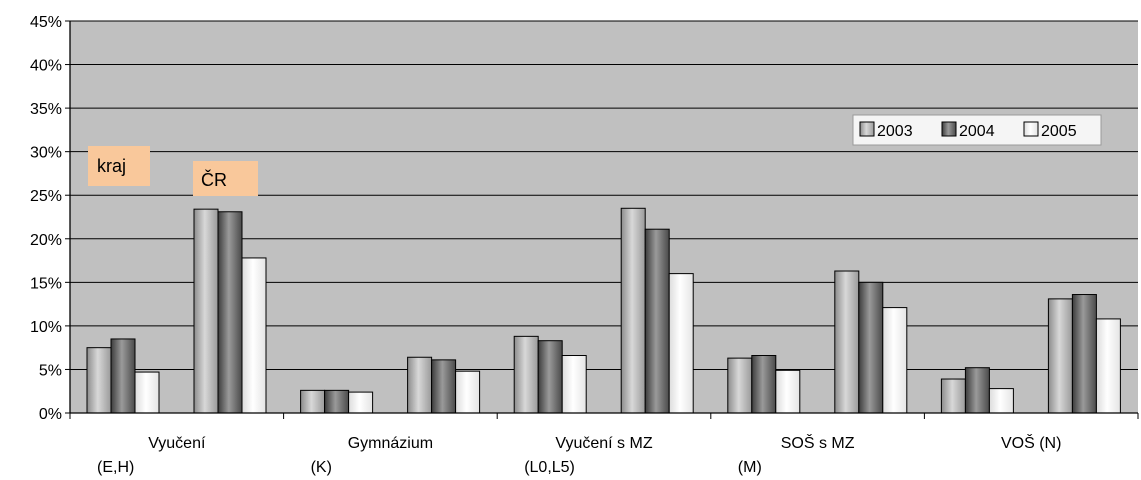 This screenshot has height=480, width=1141. What do you see at coordinates (46, 153) in the screenshot?
I see `y-tick-label: 30%` at bounding box center [46, 153].